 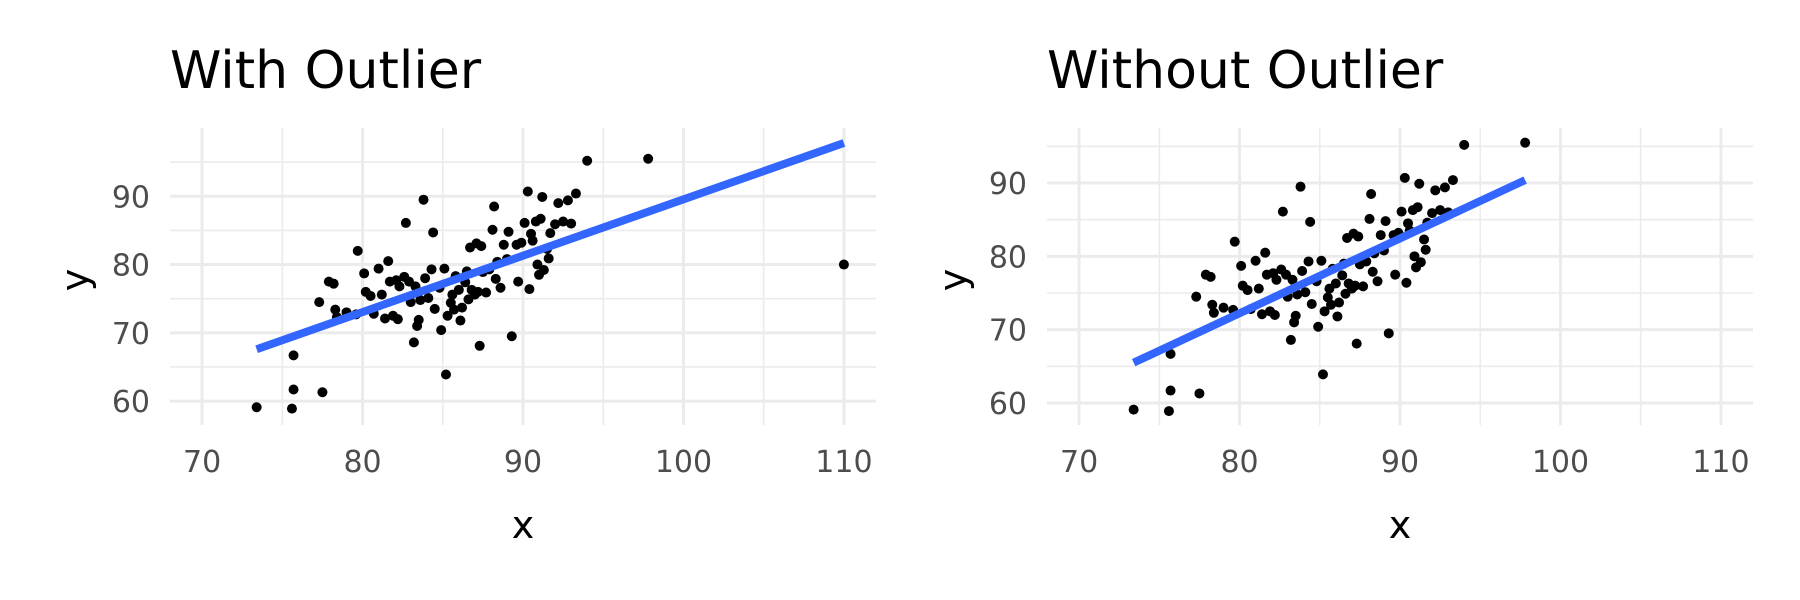 I want to click on x-tick-label: 100, so click(x=683, y=462).